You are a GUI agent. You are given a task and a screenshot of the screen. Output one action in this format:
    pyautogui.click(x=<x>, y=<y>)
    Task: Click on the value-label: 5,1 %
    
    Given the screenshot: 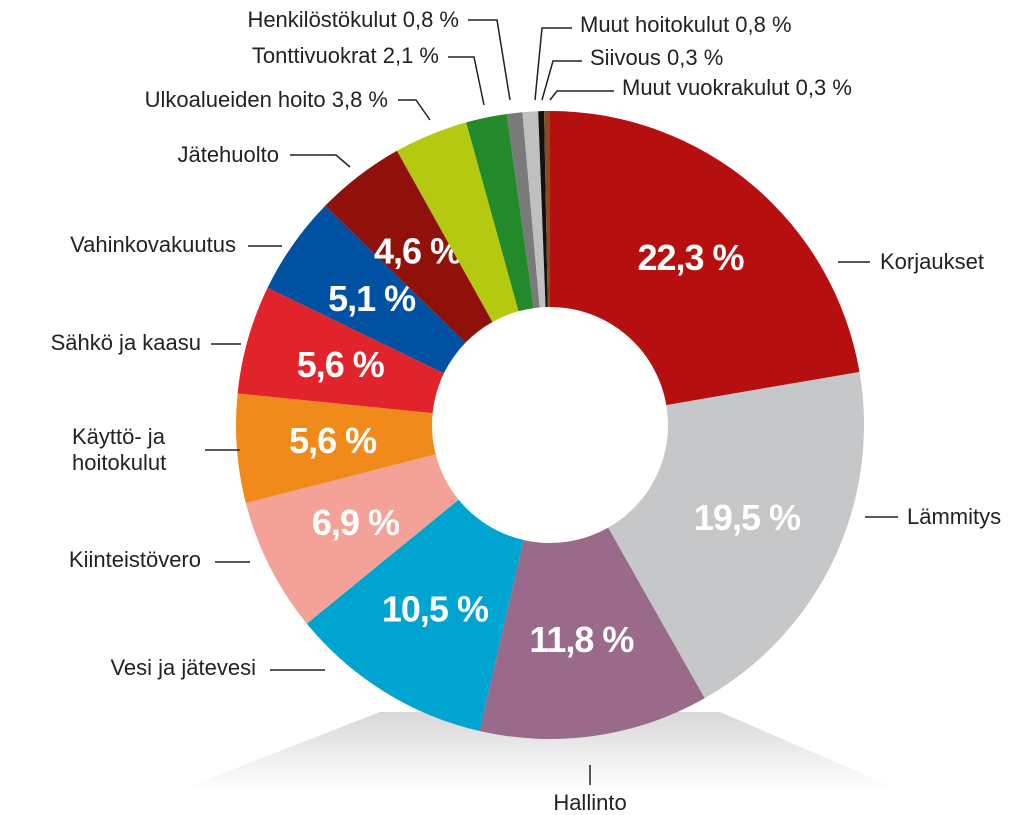 What is the action you would take?
    pyautogui.click(x=372, y=298)
    